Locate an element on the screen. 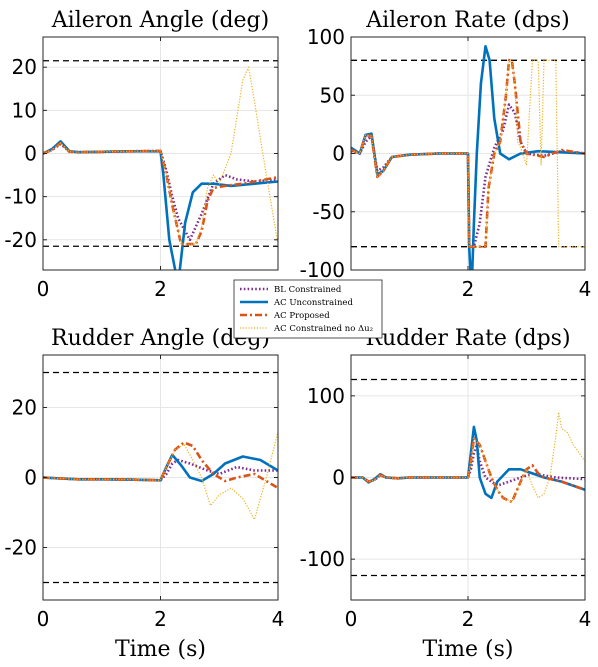 The height and width of the screenshot is (667, 598). subplot-title: Aileron Angle (deg) is located at coordinates (160, 20).